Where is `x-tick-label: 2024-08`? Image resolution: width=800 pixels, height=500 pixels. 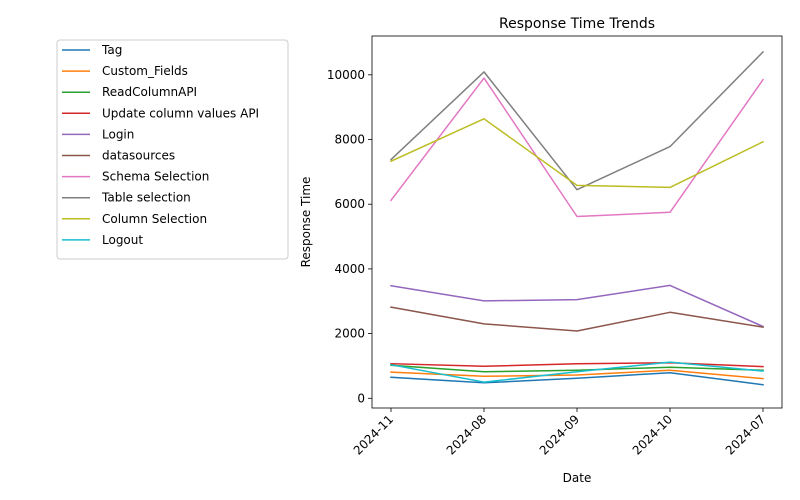
x-tick-label: 2024-08 is located at coordinates (466, 434).